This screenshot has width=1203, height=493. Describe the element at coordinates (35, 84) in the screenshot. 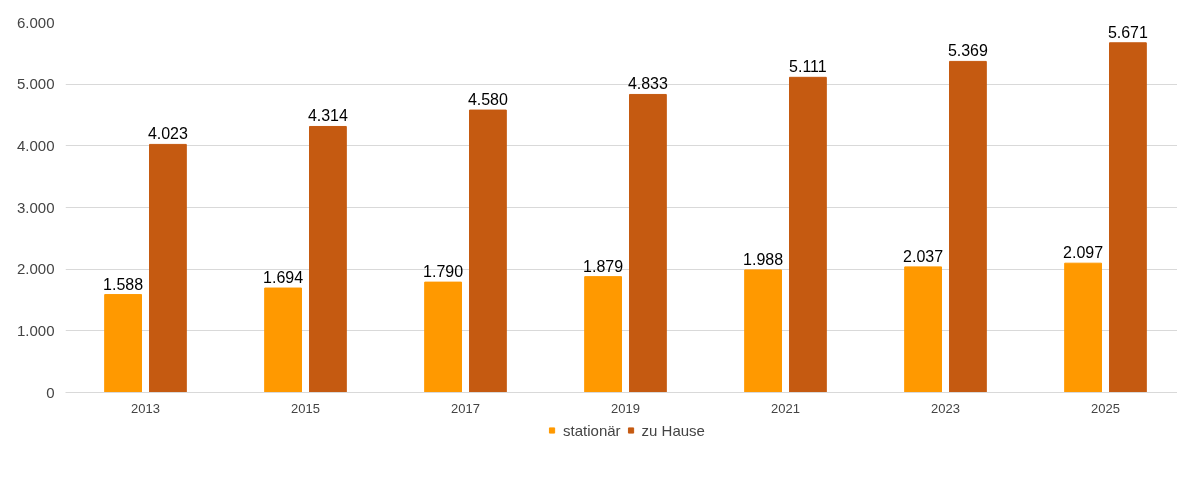

I see `y-tick-label: 5.000` at that location.